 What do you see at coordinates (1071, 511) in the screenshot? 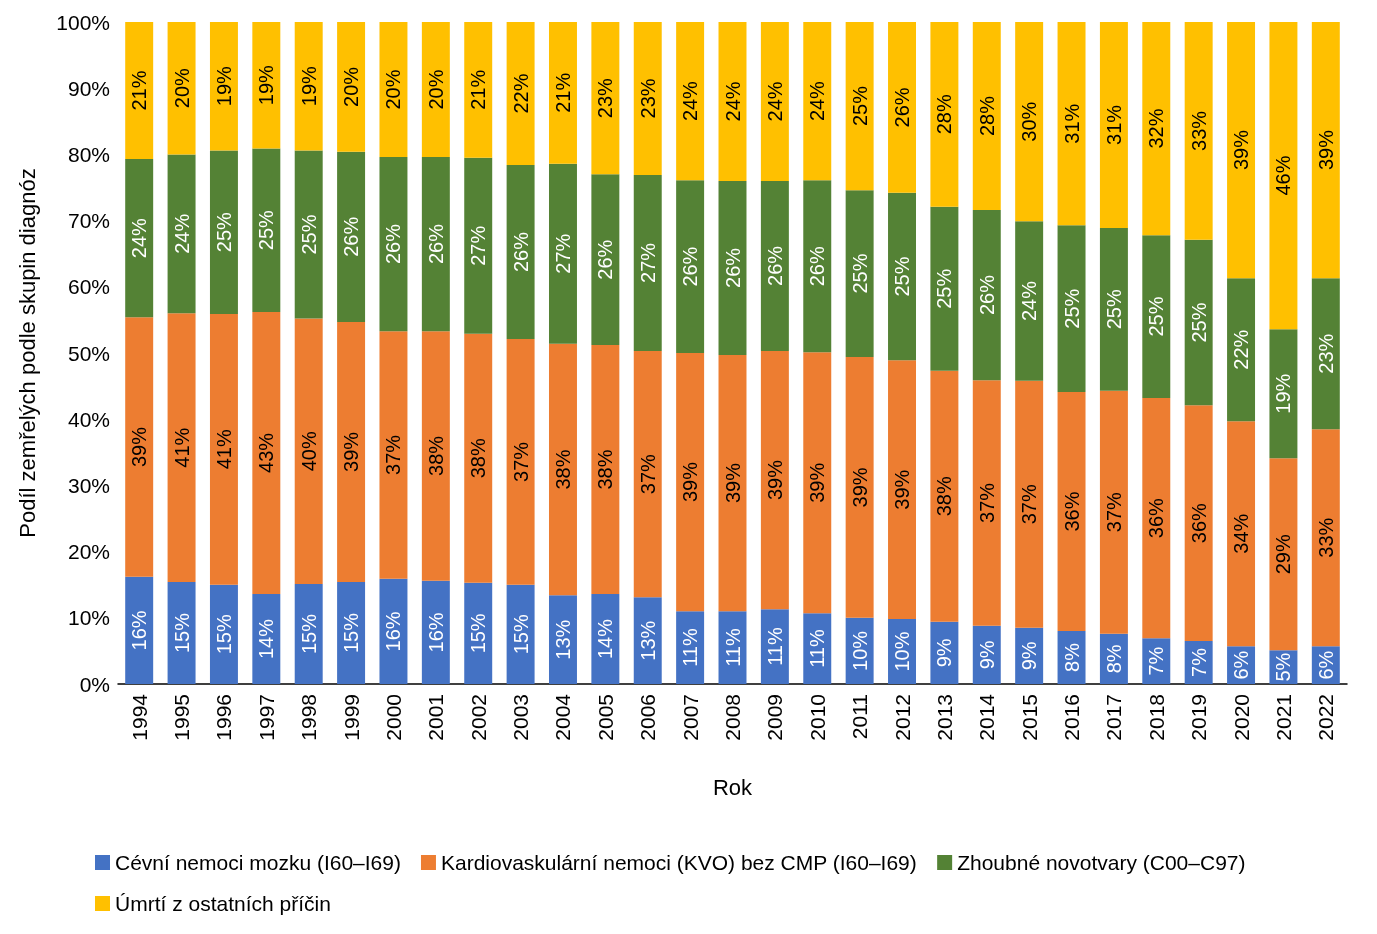
I see `data-label: 36%` at bounding box center [1071, 511].